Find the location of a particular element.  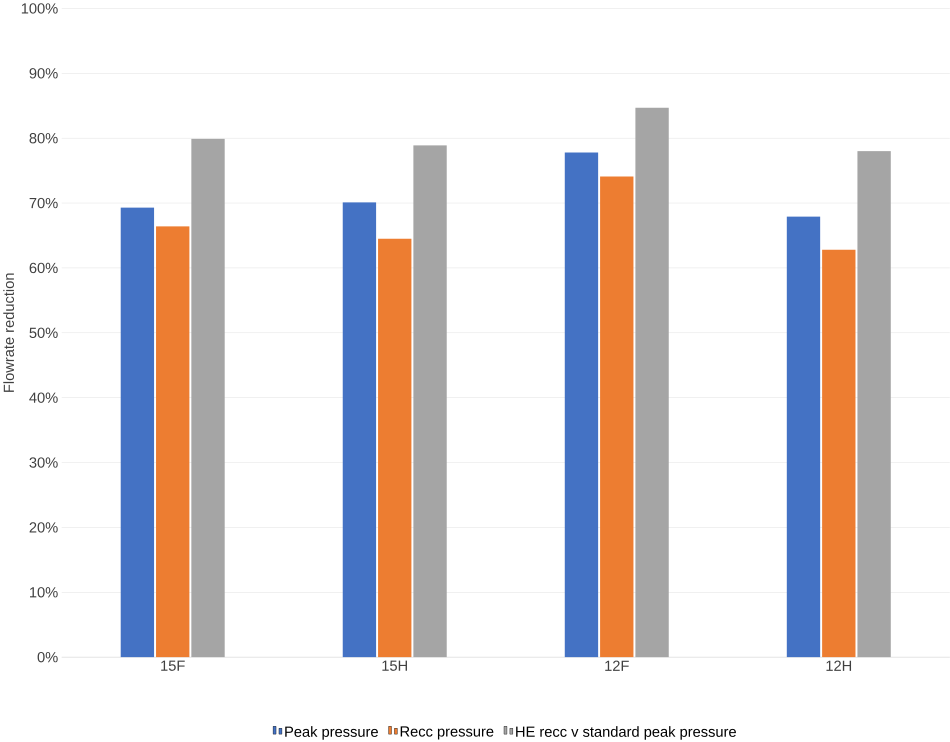

y-tick-label: 30% is located at coordinates (43, 462).